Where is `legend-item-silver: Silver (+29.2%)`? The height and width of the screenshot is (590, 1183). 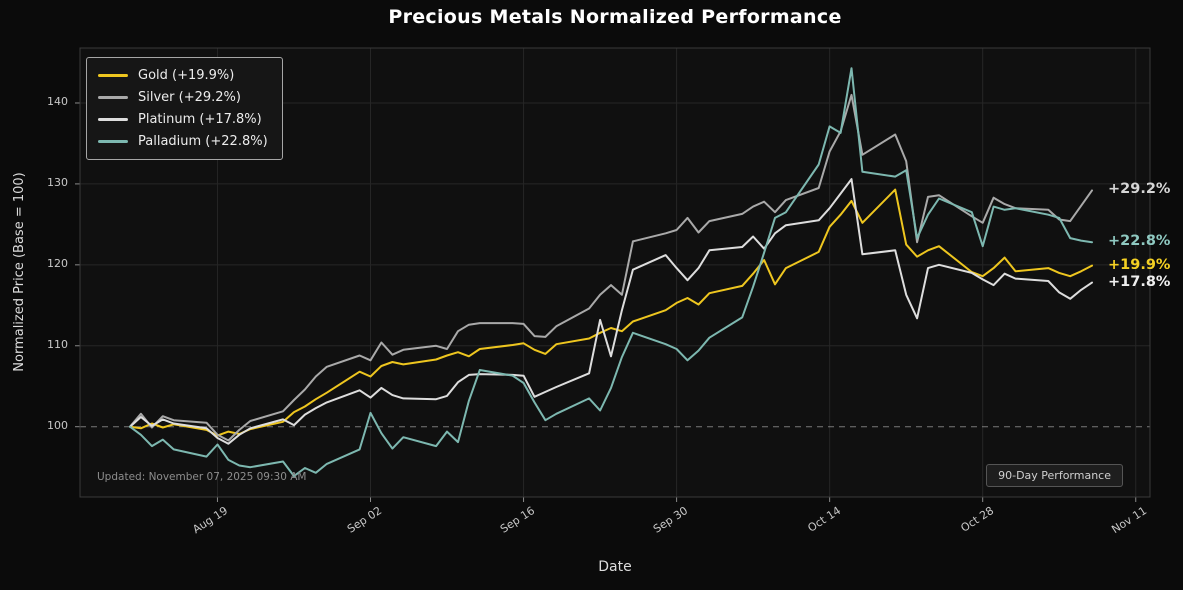 legend-item-silver: Silver (+29.2%) is located at coordinates (183, 97).